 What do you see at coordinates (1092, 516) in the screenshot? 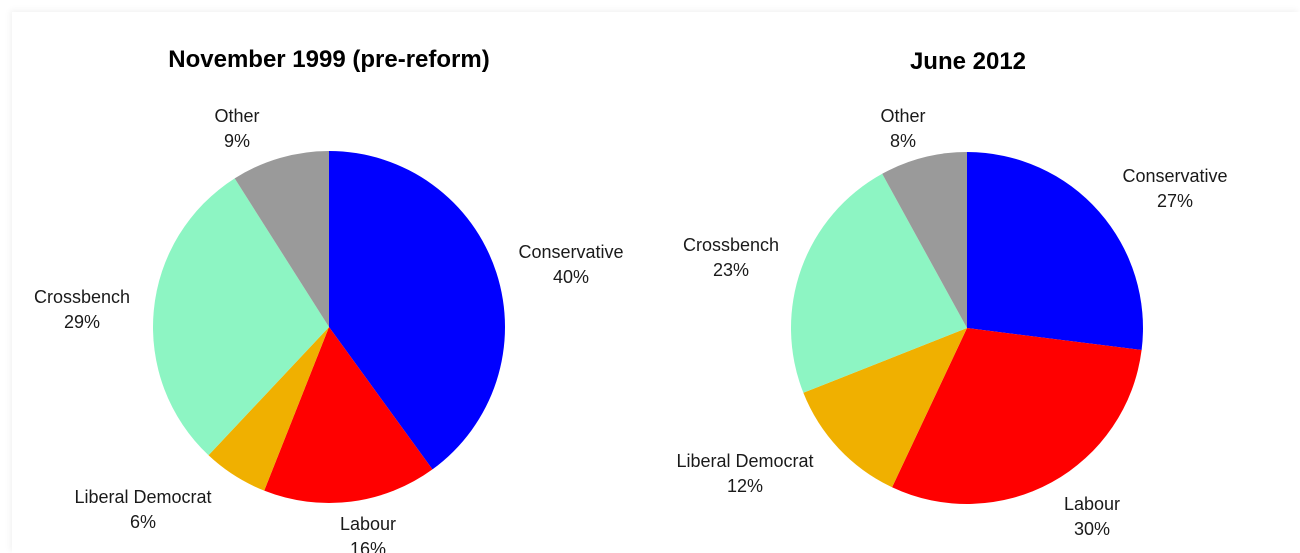
I see `slice-label-labour: Labour 30%` at bounding box center [1092, 516].